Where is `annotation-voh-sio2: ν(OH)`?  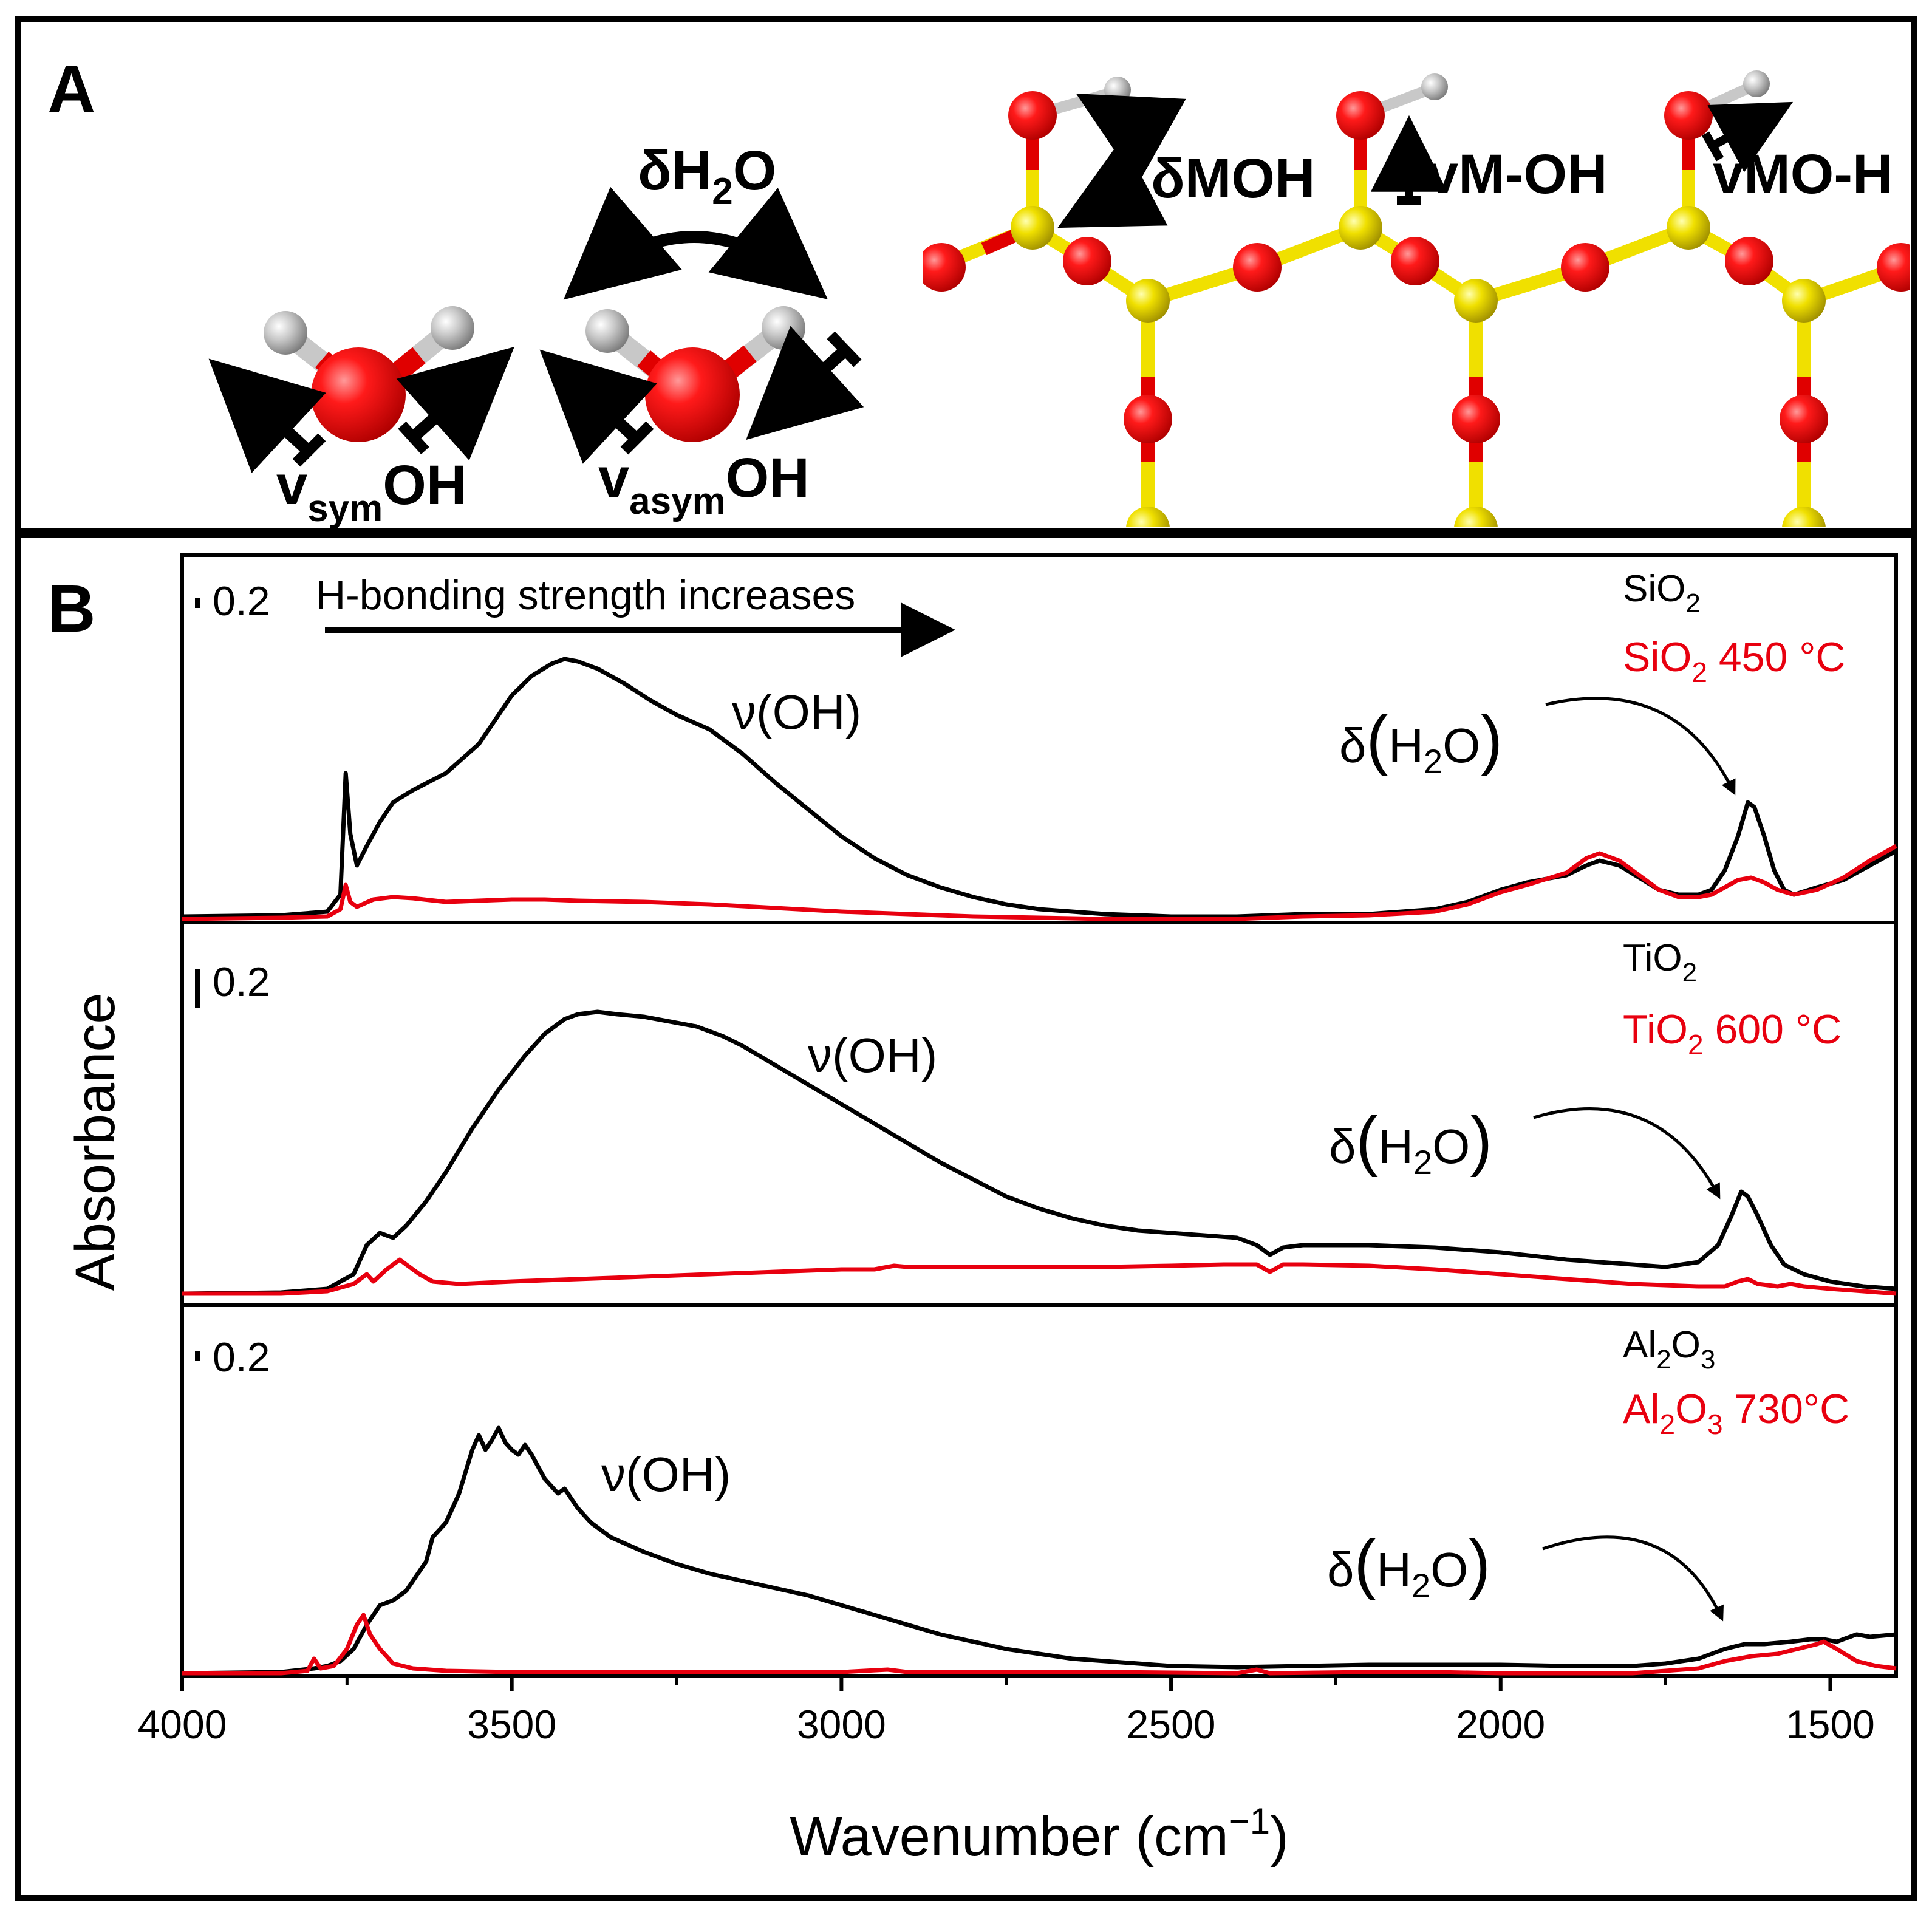
annotation-voh-sio2: ν(OH) is located at coordinates (796, 712).